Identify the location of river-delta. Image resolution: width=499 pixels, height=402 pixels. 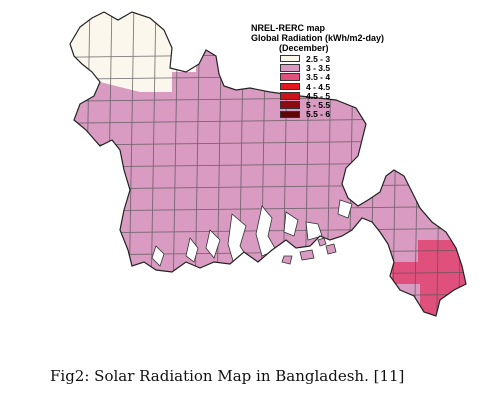
(252, 233).